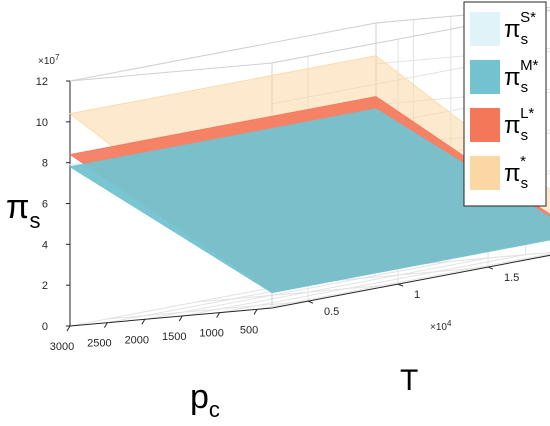 The image size is (550, 426). Describe the element at coordinates (331, 312) in the screenshot. I see `y-tick-label: 0.5` at that location.